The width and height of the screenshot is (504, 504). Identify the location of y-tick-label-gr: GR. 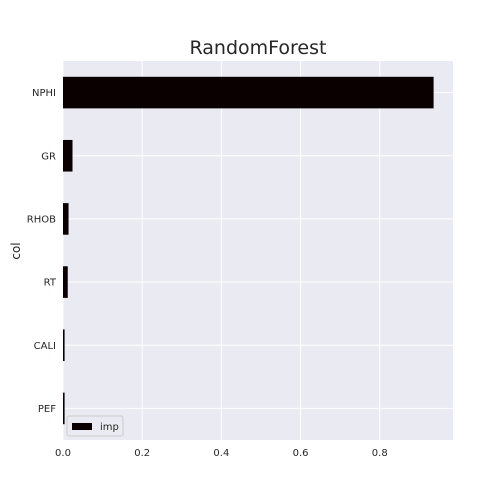
(48, 156).